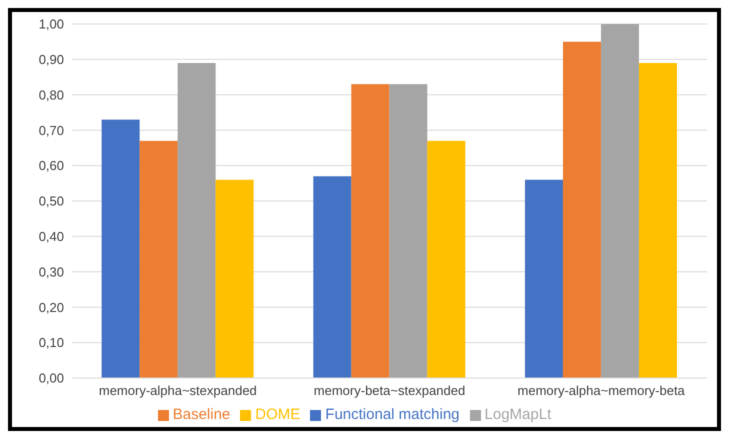 The height and width of the screenshot is (439, 729). Describe the element at coordinates (51, 201) in the screenshot. I see `y-tick-label: 0,50` at that location.